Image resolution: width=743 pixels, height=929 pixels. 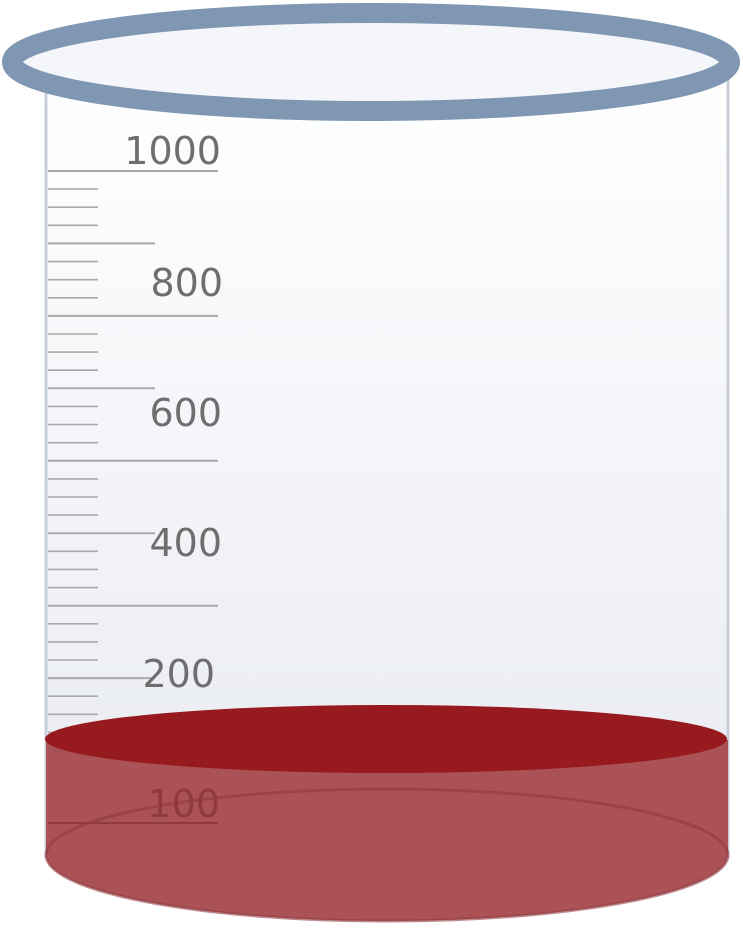 I want to click on scale-labels: 1000 800 600 400 200, so click(x=173, y=412).